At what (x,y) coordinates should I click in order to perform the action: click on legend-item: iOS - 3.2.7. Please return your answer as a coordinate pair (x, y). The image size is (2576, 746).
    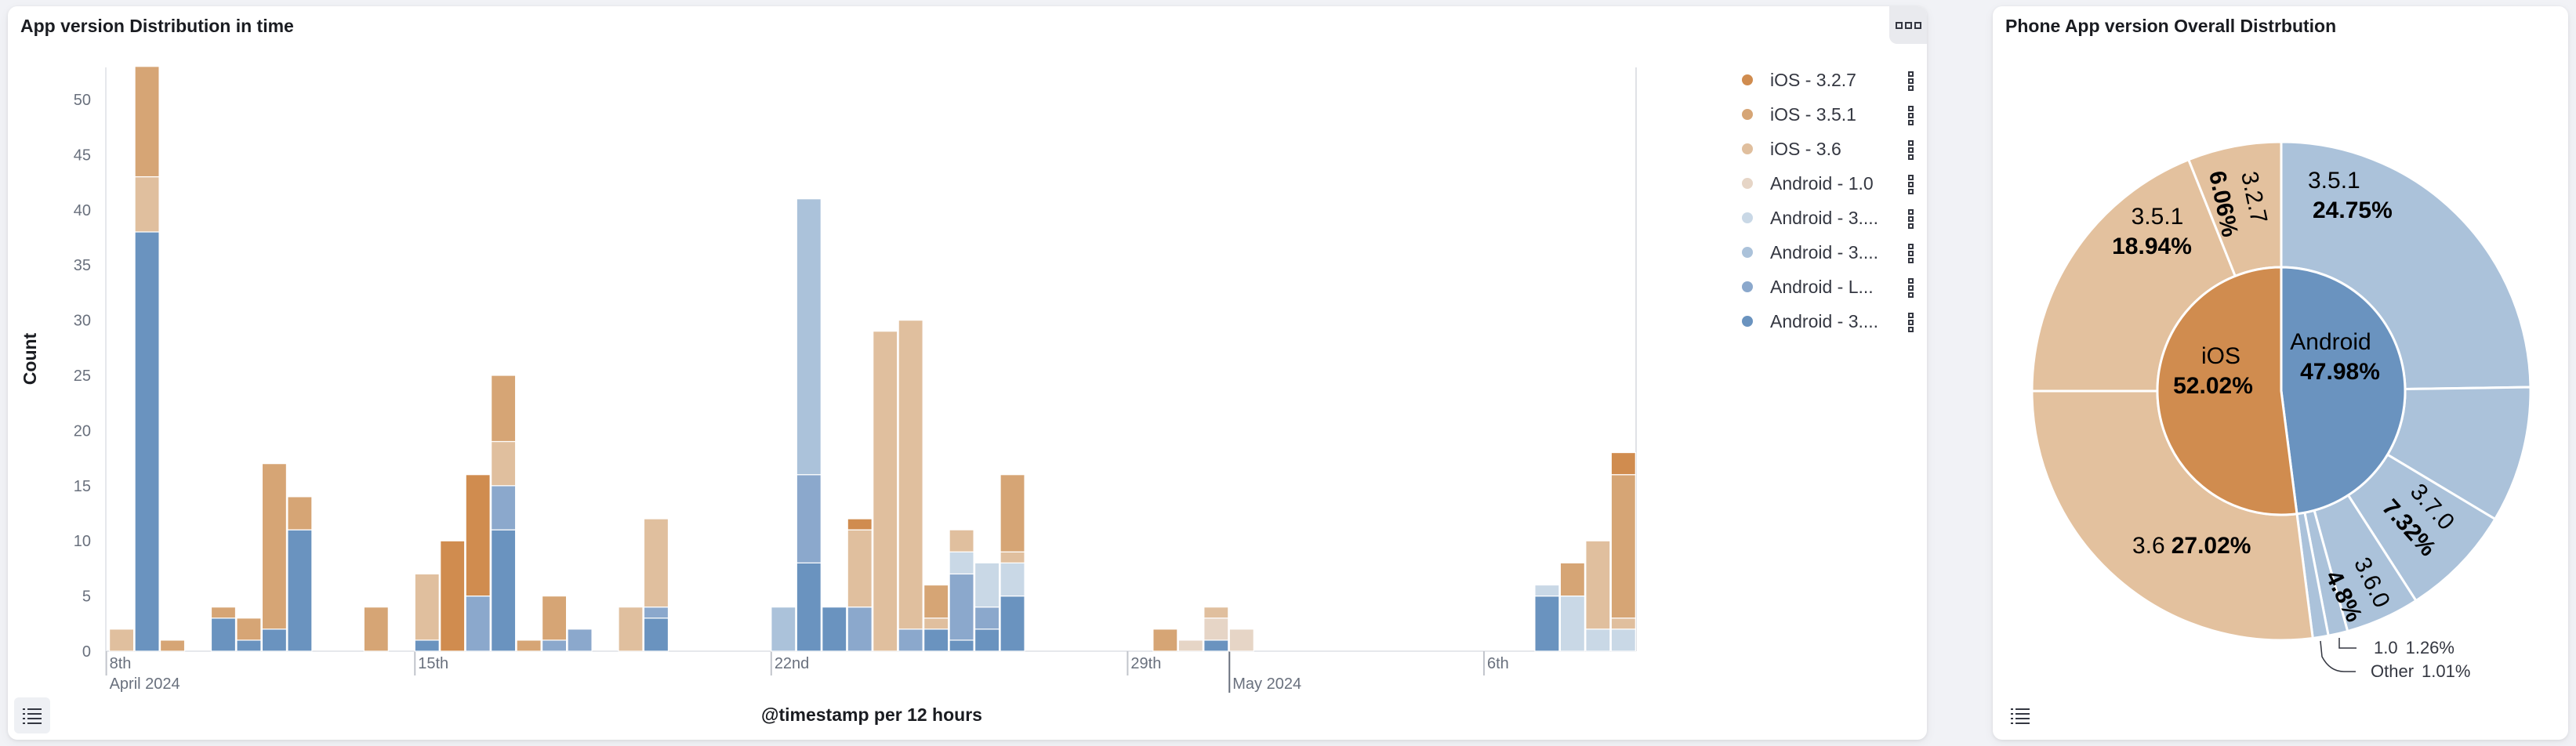
    Looking at the image, I should click on (1826, 80).